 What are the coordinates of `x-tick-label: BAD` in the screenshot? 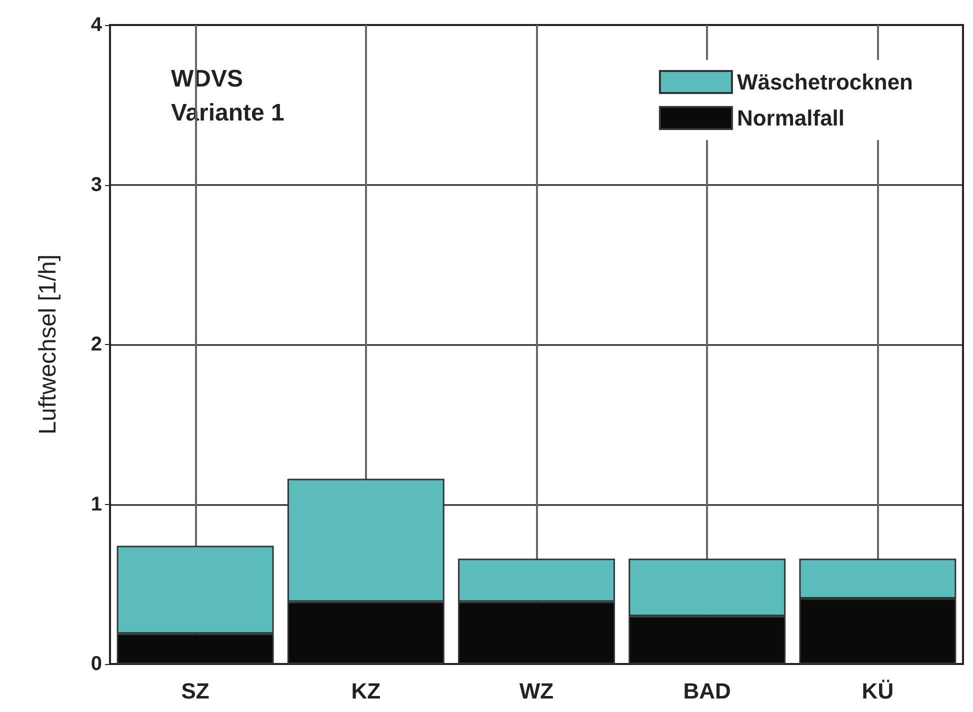 It's located at (707, 691).